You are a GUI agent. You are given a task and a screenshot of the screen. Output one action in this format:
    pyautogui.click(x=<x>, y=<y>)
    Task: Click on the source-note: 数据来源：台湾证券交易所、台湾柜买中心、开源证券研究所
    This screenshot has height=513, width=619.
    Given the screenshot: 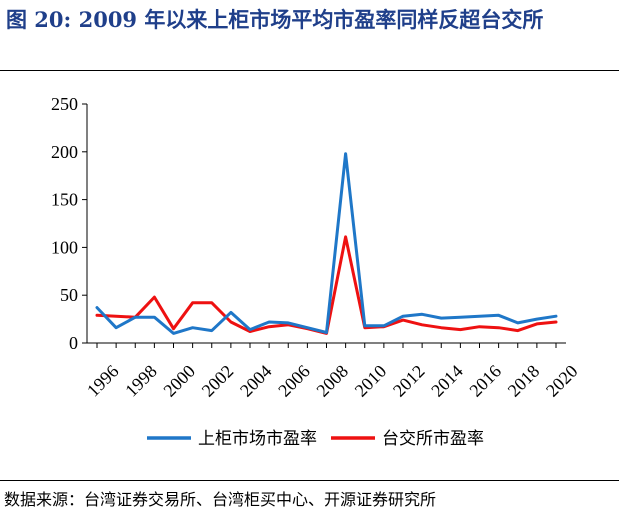 What is the action you would take?
    pyautogui.click(x=220, y=499)
    